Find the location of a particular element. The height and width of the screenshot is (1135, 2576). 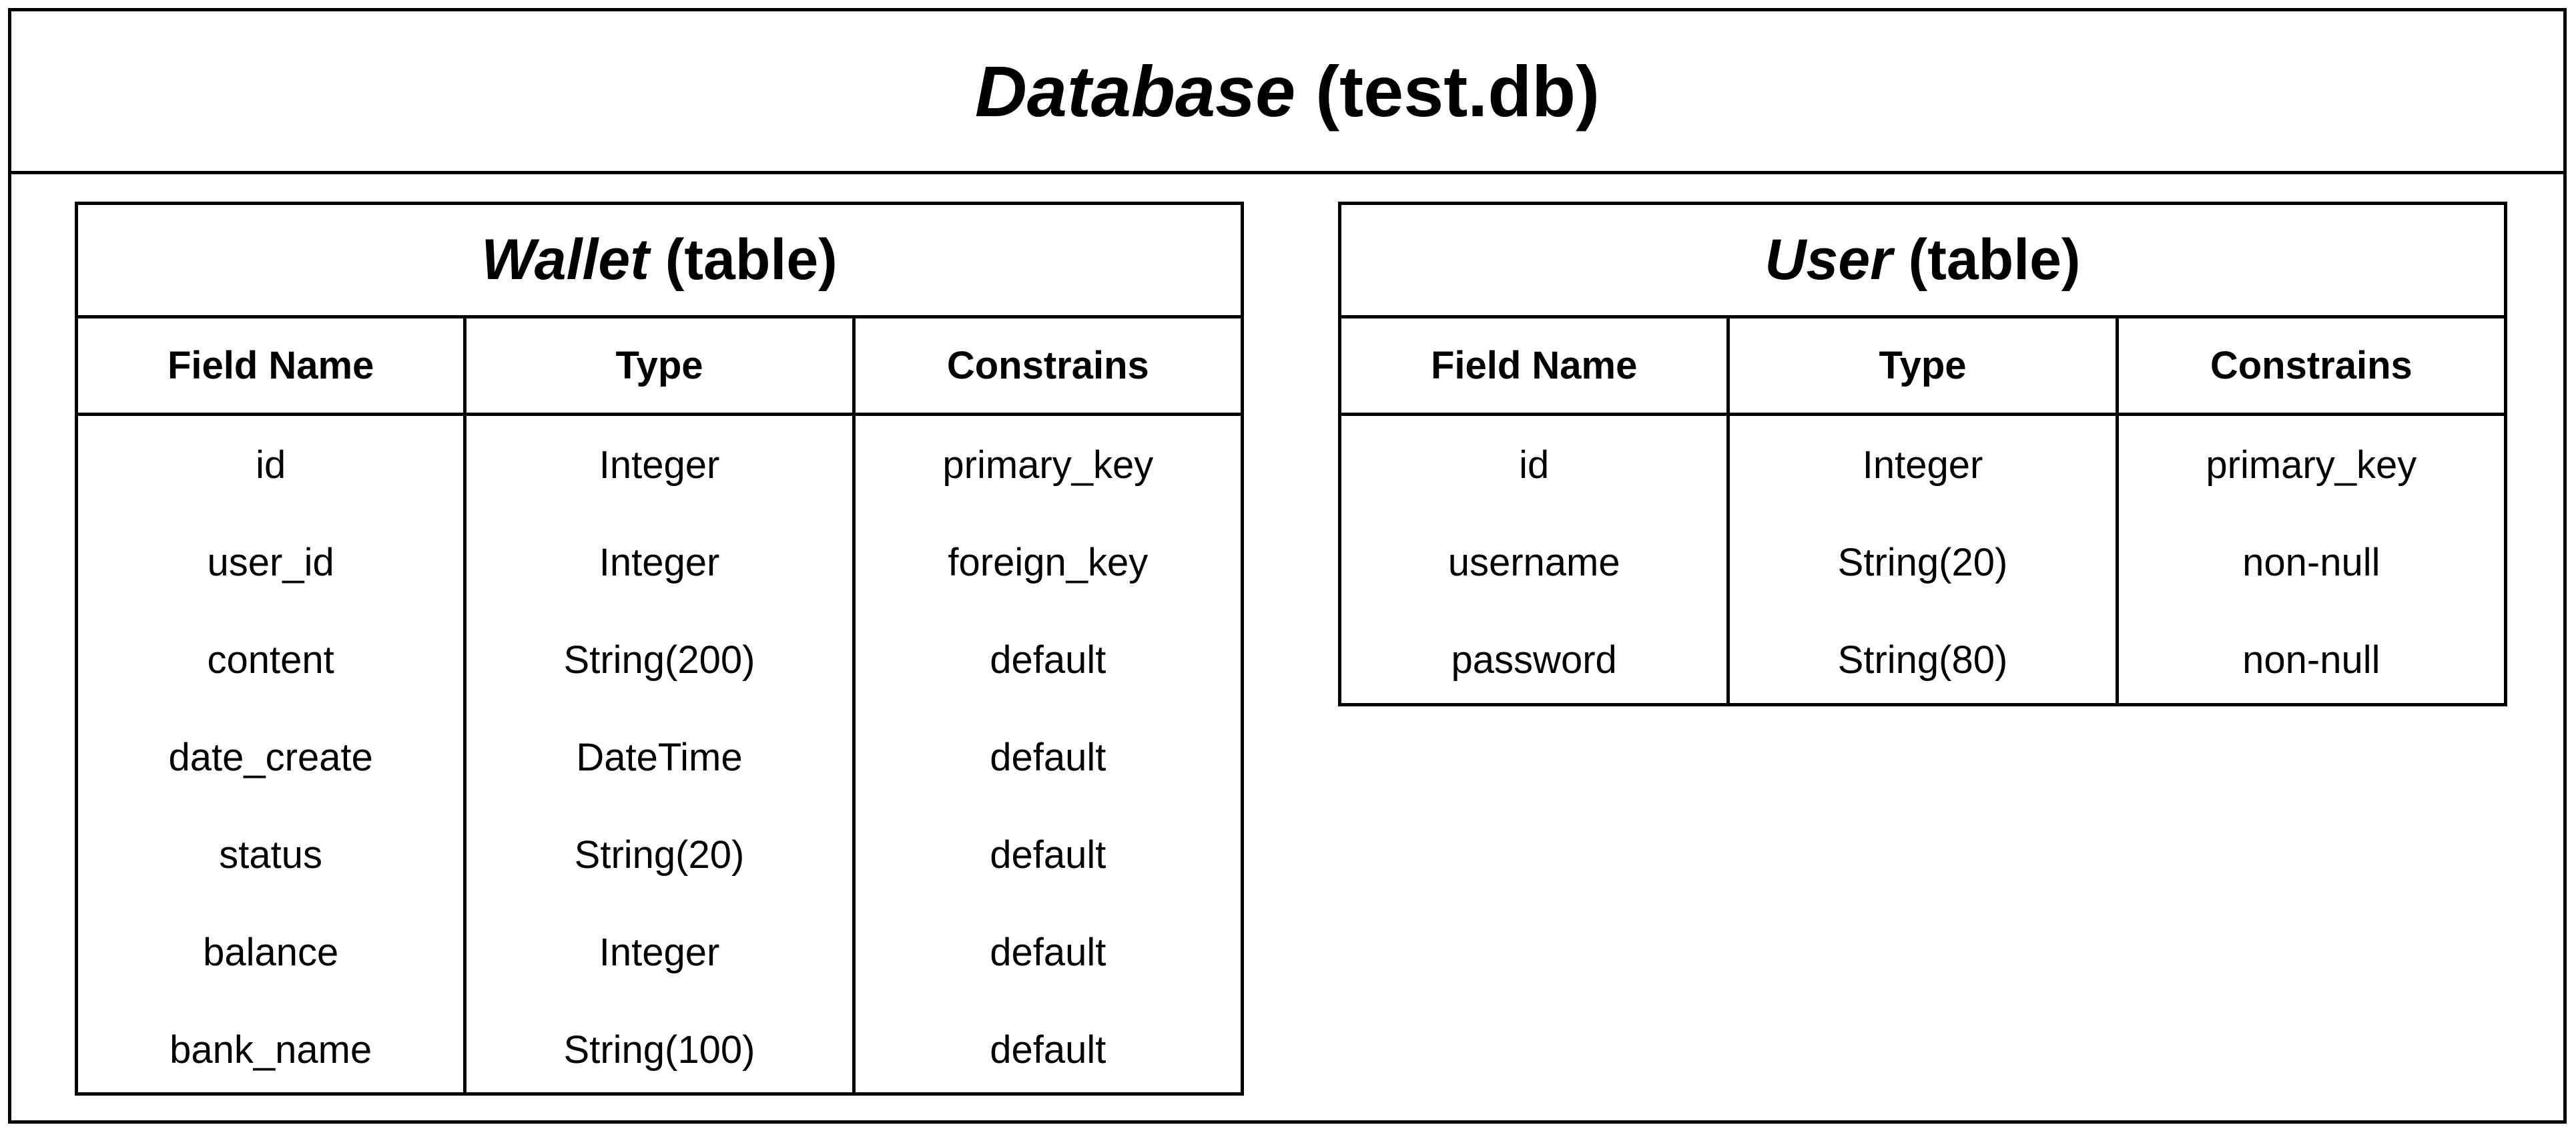

constrains-column: primary_key non-null non-null is located at coordinates (2309, 559).